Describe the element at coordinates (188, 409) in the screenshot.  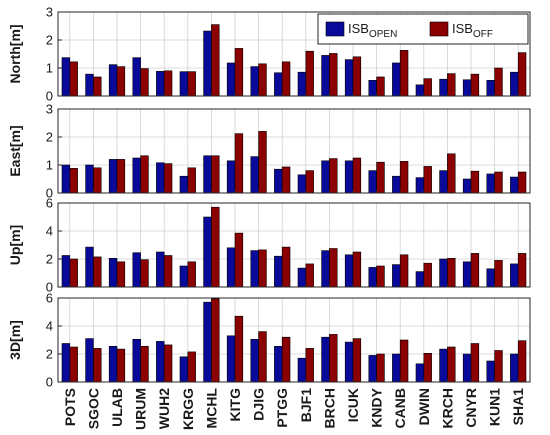
I see `category-label-krgg: KRGG` at that location.